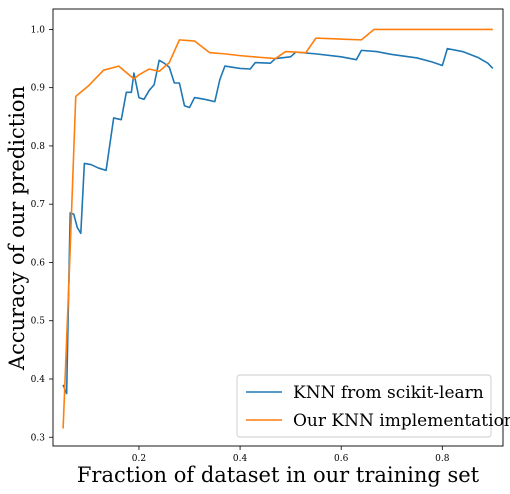 The height and width of the screenshot is (494, 510). Describe the element at coordinates (17, 228) in the screenshot. I see `y-axis-label: Accuracy of our prediction` at that location.